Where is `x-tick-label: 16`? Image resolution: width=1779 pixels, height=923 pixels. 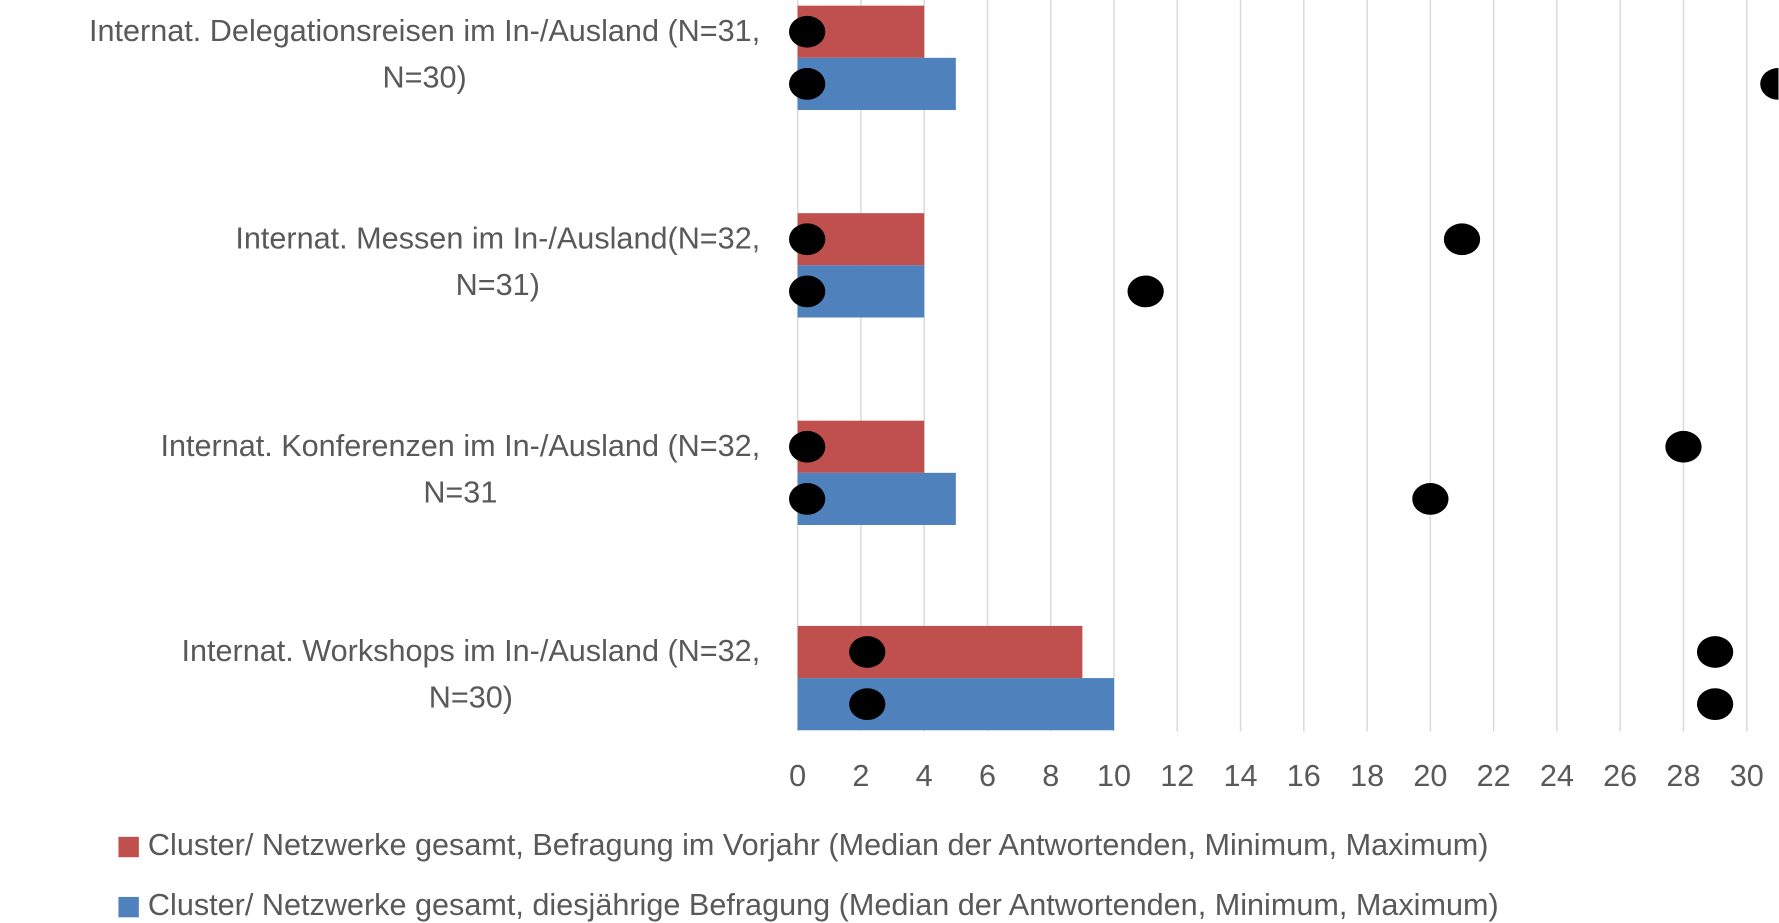
x-tick-label: 16 is located at coordinates (1304, 776).